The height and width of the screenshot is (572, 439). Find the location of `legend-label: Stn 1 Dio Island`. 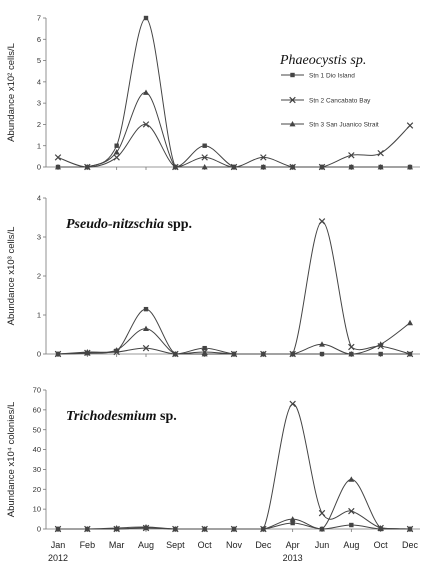

legend-label: Stn 1 Dio Island is located at coordinates (332, 75).